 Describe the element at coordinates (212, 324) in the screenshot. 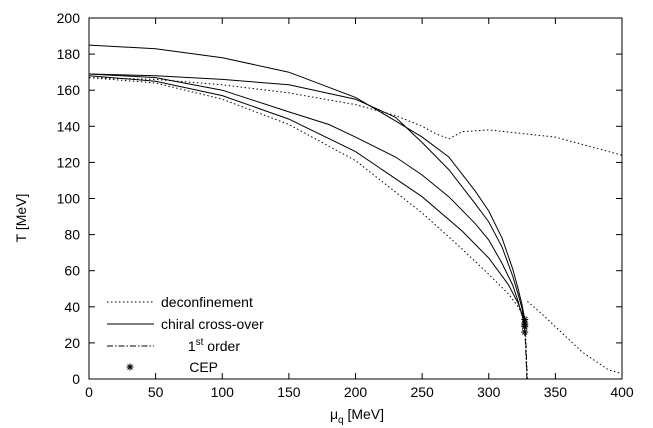

I see `legend-label-chiral-cross-over: chiral cross-over` at that location.